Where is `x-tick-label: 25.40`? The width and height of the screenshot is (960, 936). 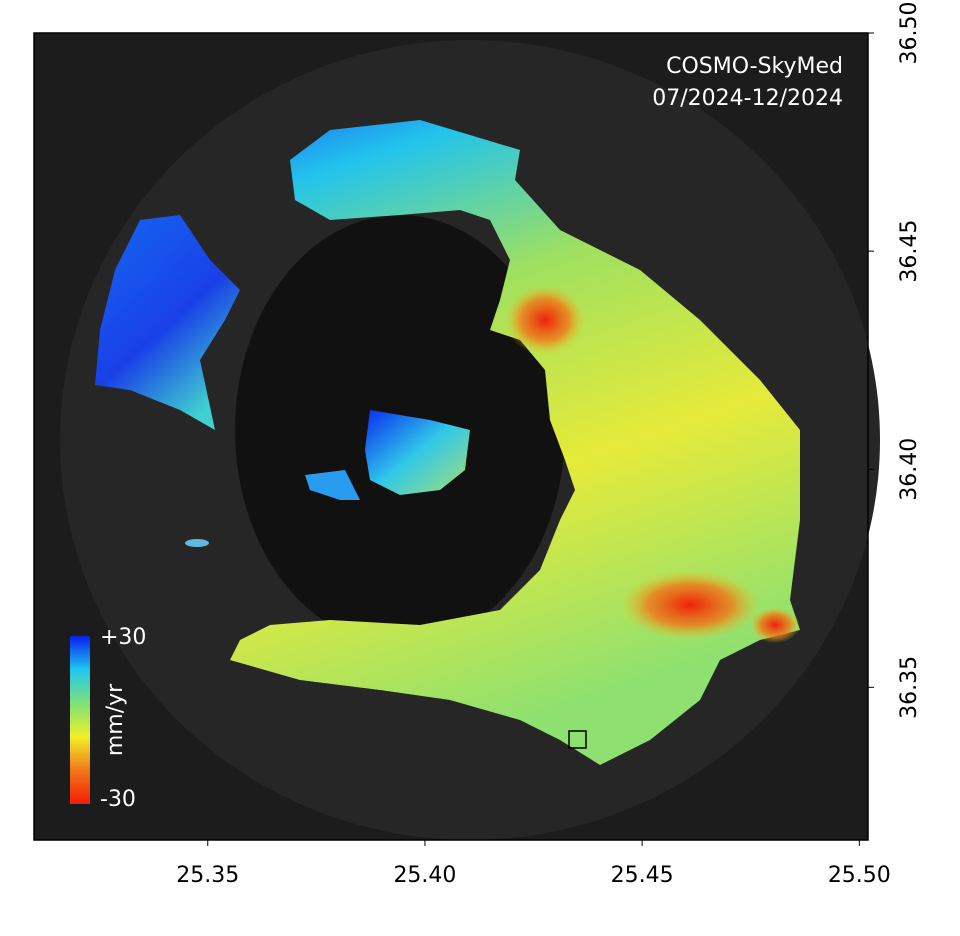
x-tick-label: 25.40 is located at coordinates (424, 875).